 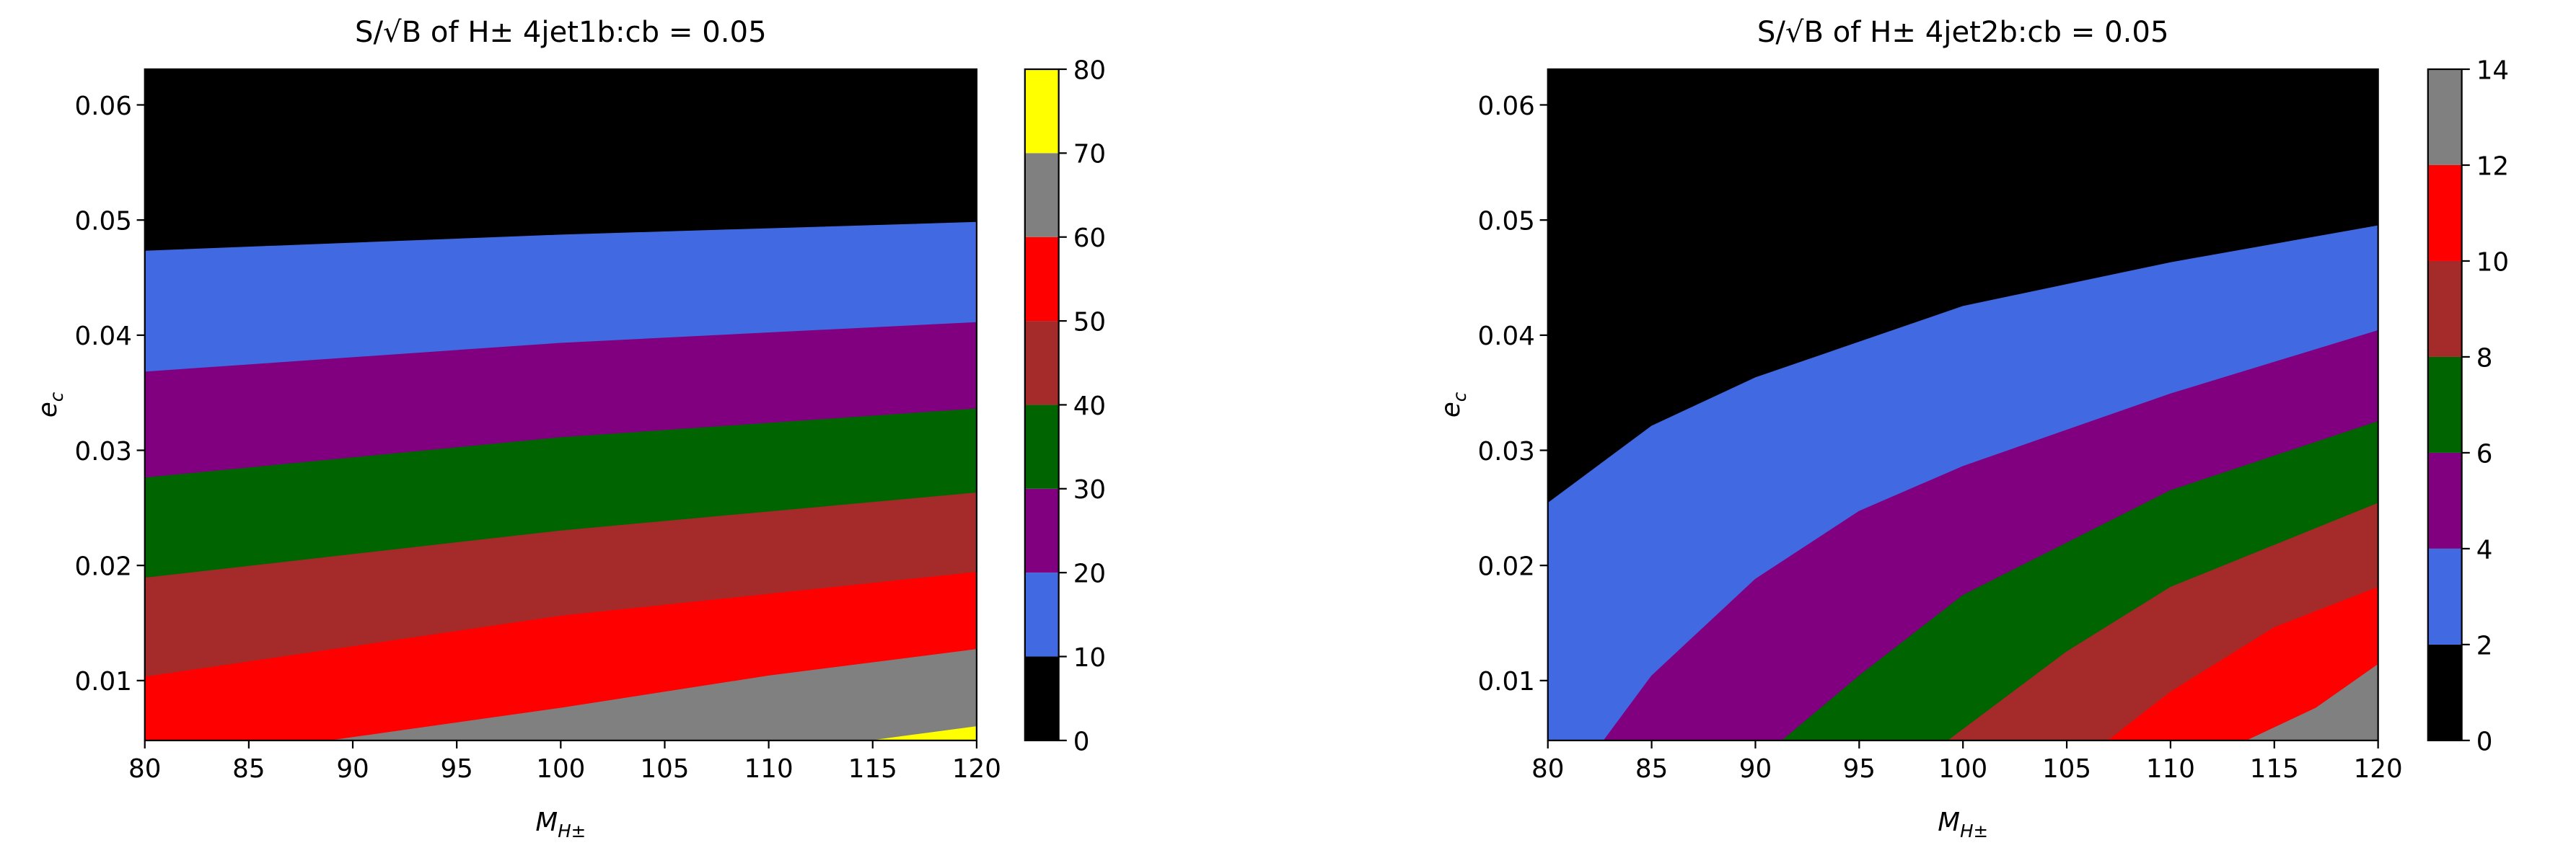 What do you see at coordinates (1089, 406) in the screenshot?
I see `colorbar-tick-label: 40` at bounding box center [1089, 406].